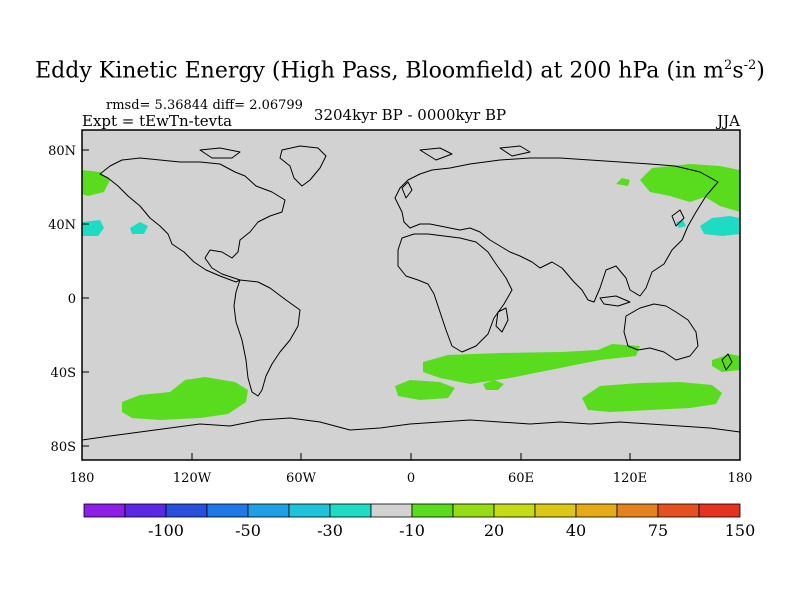  Describe the element at coordinates (652, 397) in the screenshot. I see `positive-region-south-of-australia` at that location.